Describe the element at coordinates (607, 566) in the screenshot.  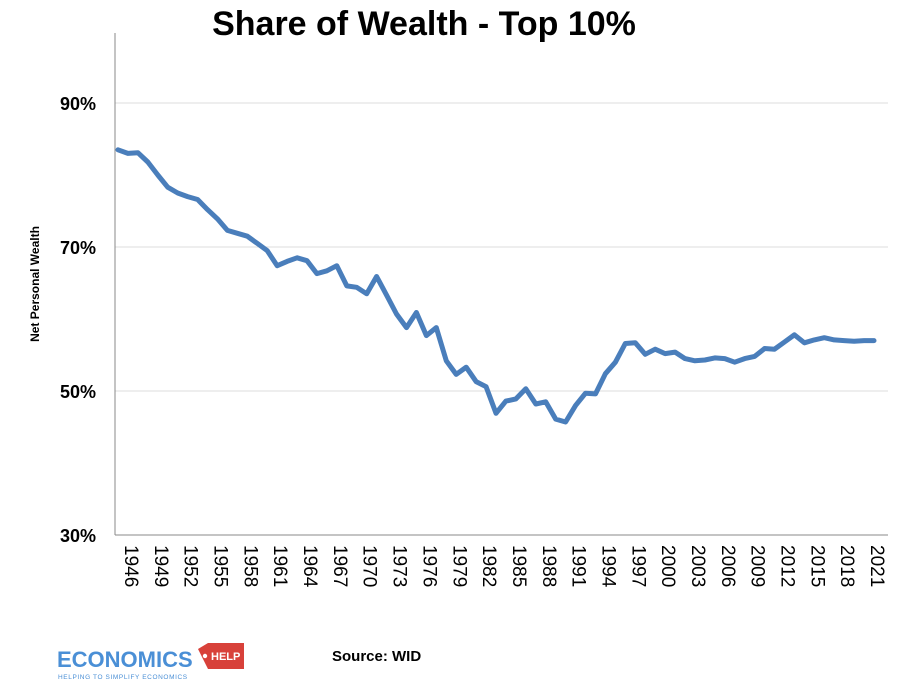
I see `x-tick-label: 1994` at that location.